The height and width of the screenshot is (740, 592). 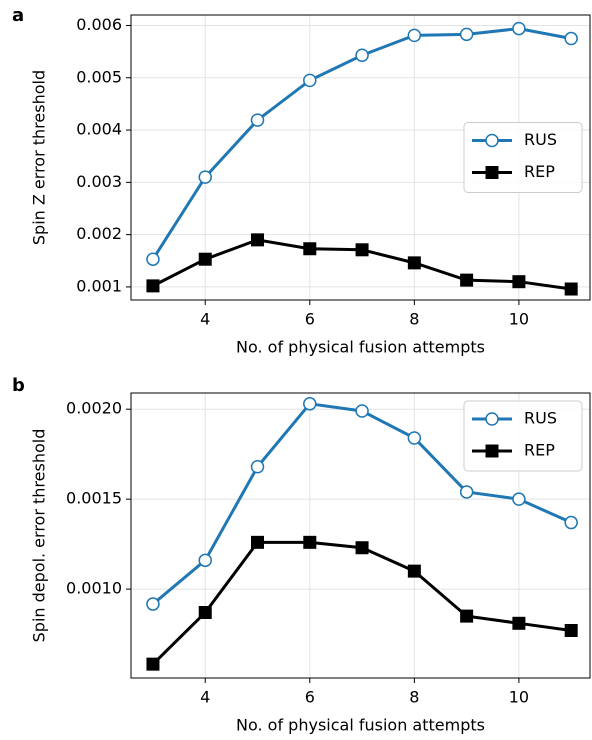 What do you see at coordinates (361, 603) in the screenshot?
I see `series-line` at bounding box center [361, 603].